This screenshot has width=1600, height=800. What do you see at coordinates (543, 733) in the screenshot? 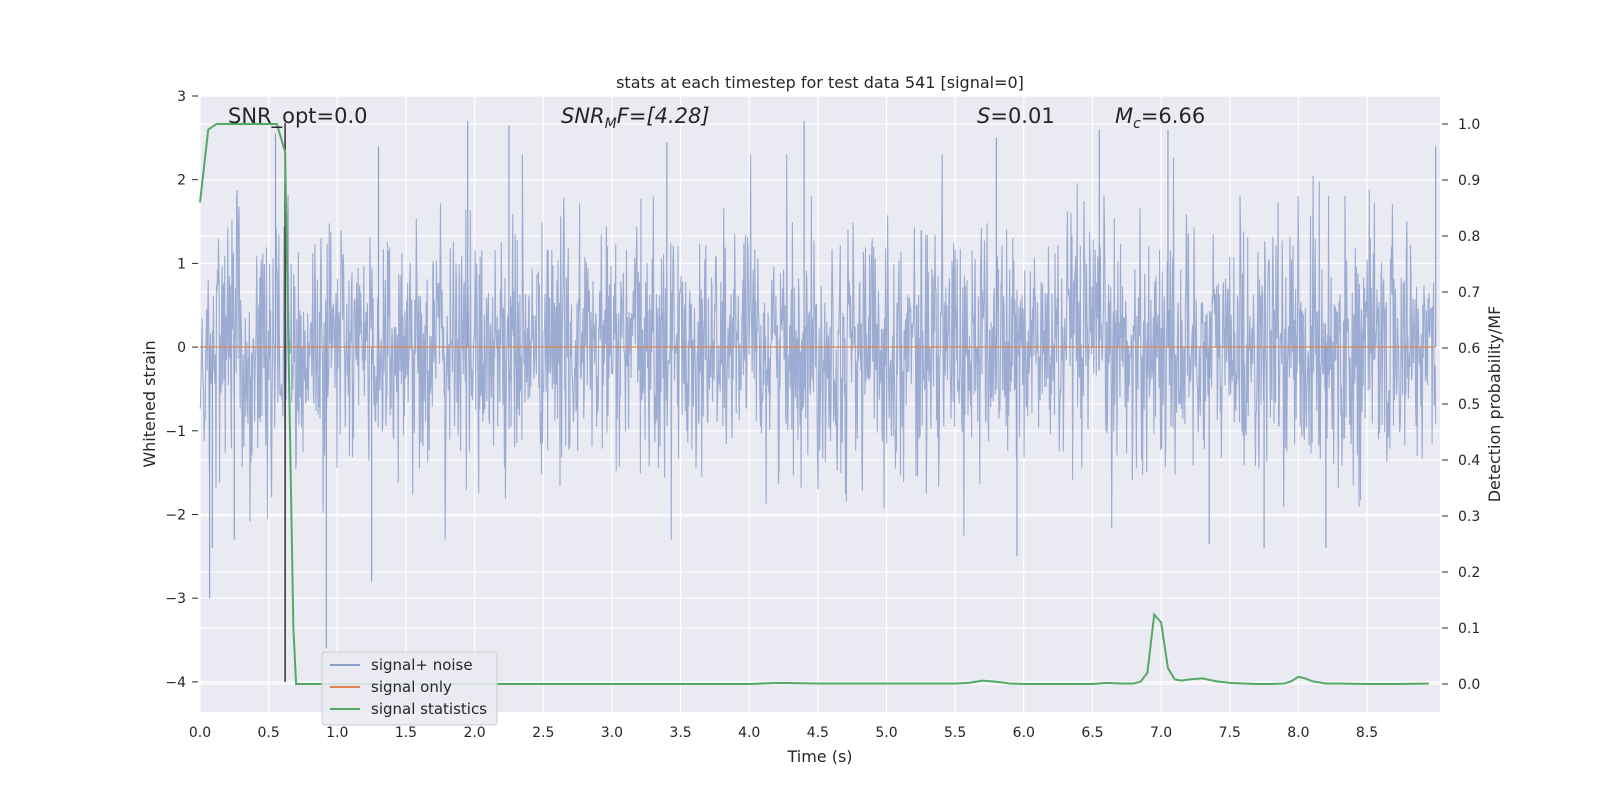
I see `x-tick-label: 2.5` at bounding box center [543, 733].